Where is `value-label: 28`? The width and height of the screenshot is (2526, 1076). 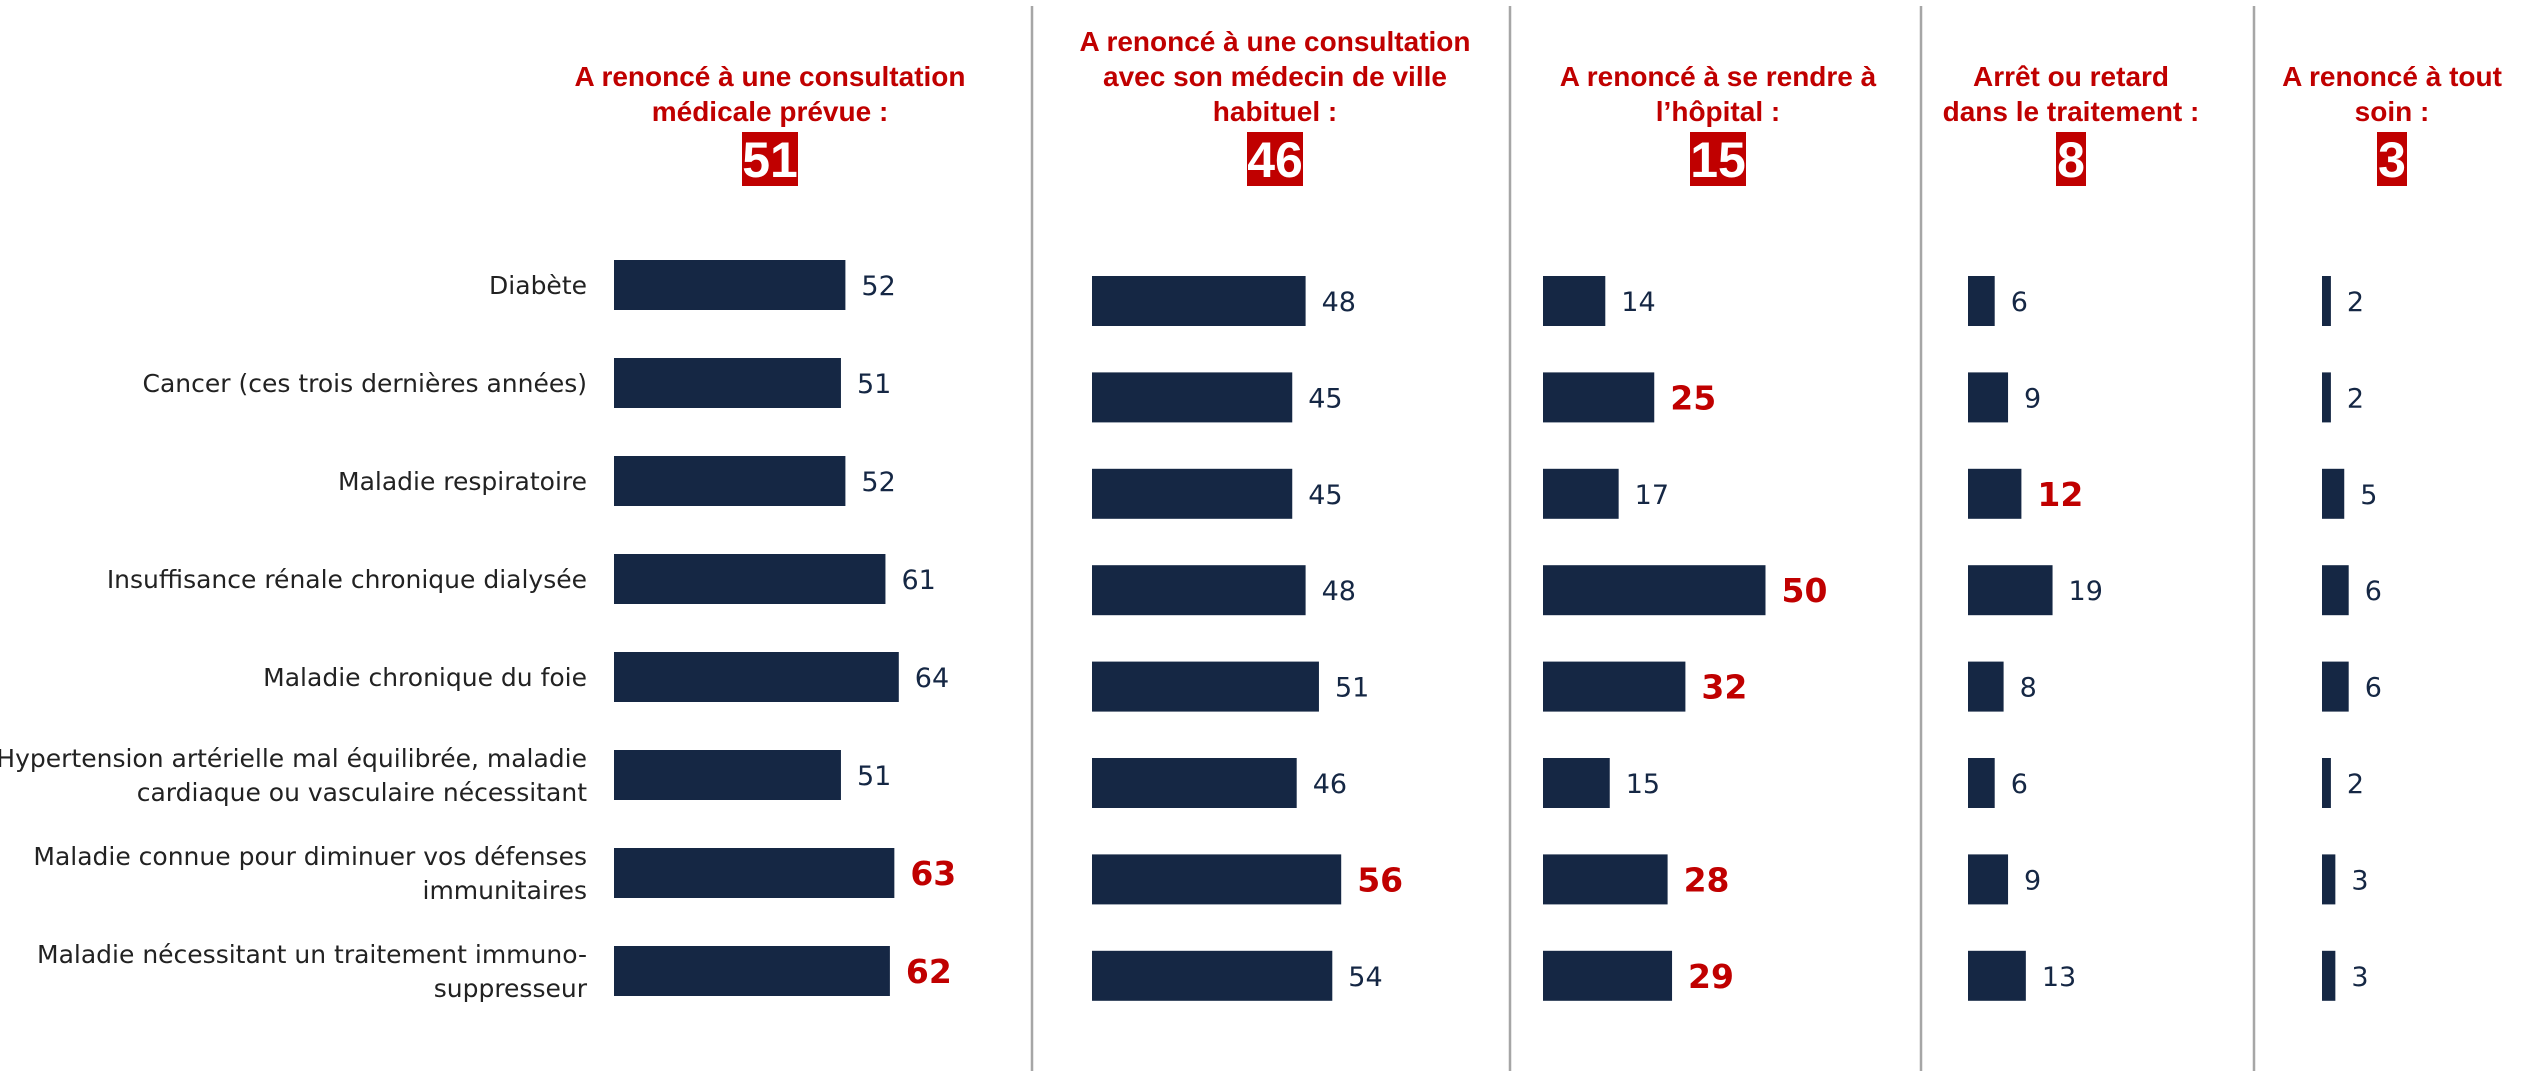 value-label: 28 is located at coordinates (1707, 879).